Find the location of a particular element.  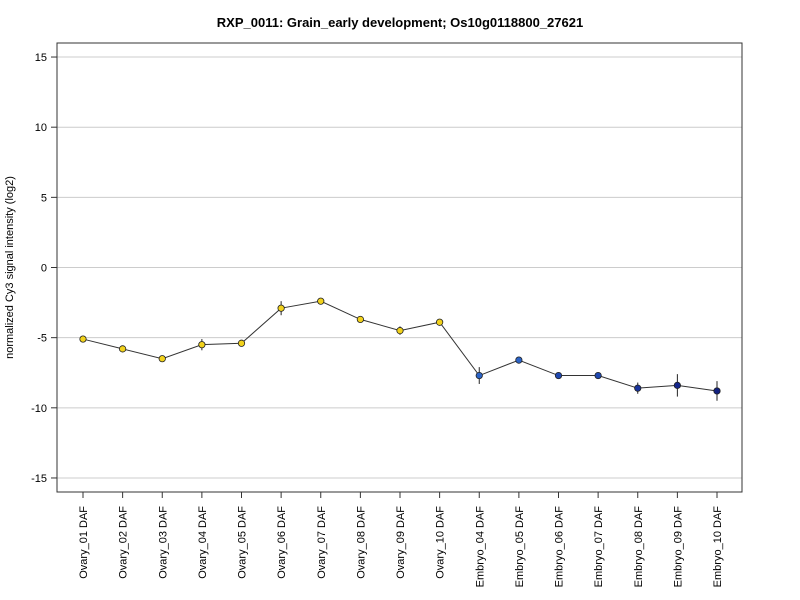

x-tick-label: Ovary_01 DAF is located at coordinates (84, 542).